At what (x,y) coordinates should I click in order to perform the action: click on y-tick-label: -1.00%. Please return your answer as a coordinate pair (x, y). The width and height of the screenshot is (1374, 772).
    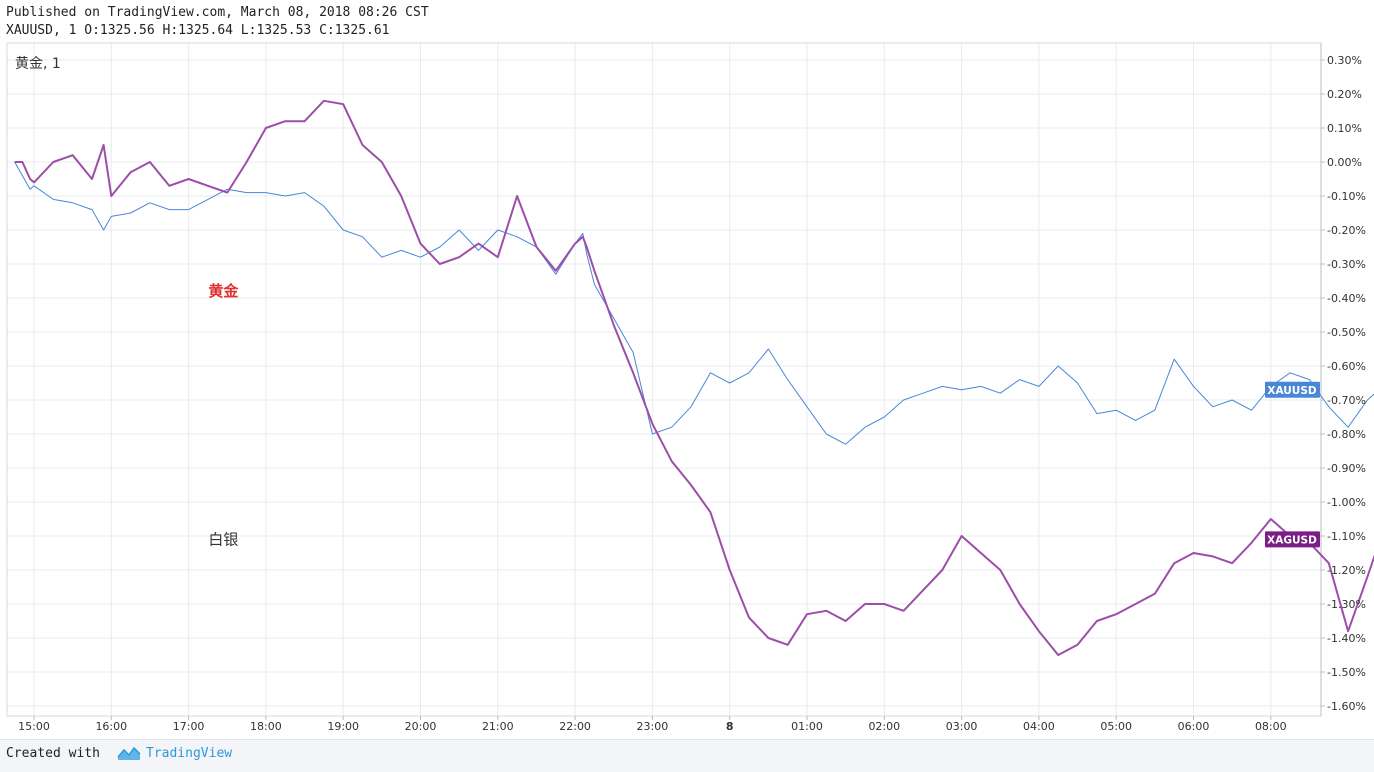
    Looking at the image, I should click on (1346, 502).